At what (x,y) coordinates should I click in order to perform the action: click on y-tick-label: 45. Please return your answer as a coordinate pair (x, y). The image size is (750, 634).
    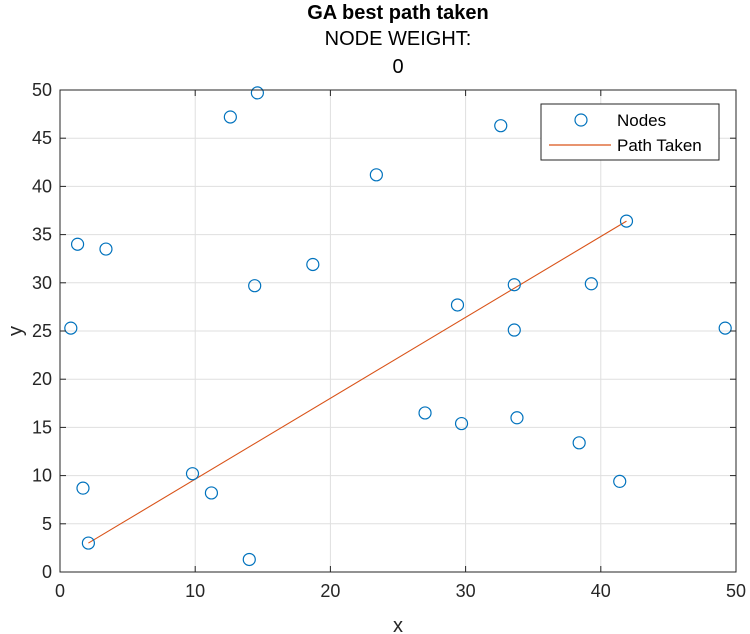
    Looking at the image, I should click on (42, 138).